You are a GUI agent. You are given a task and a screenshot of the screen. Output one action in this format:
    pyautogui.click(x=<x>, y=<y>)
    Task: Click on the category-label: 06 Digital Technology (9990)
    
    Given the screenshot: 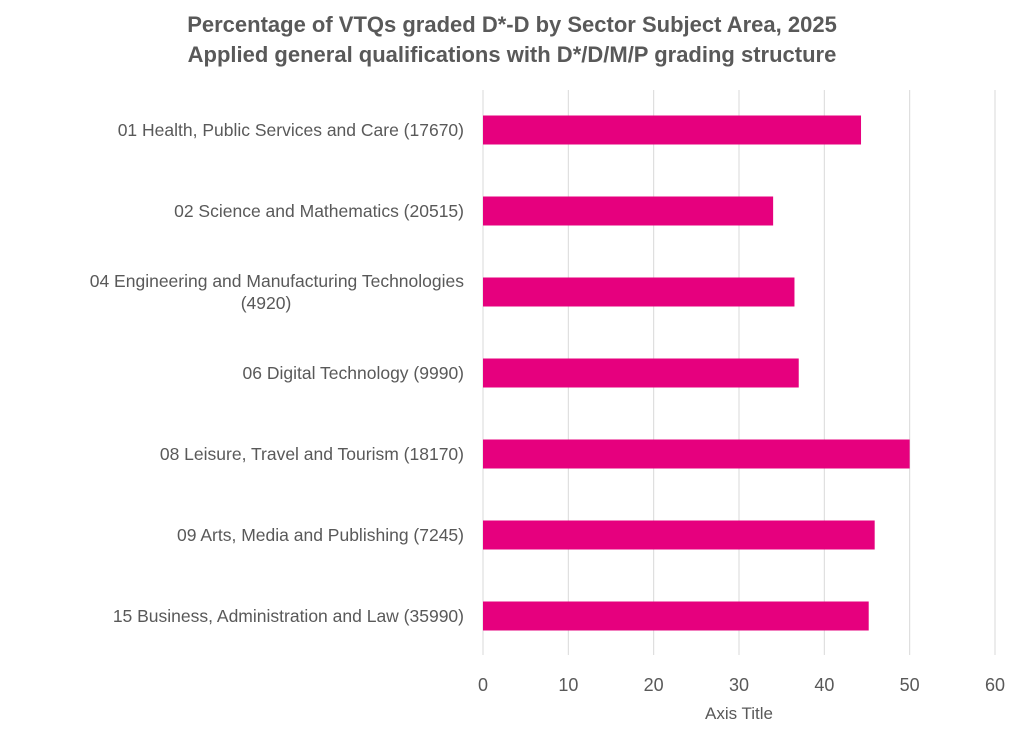 What is the action you would take?
    pyautogui.click(x=353, y=373)
    